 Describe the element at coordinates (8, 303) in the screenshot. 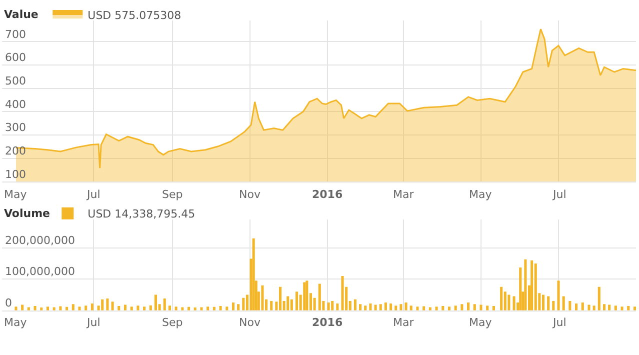

I see `y-tick-label: 0` at that location.